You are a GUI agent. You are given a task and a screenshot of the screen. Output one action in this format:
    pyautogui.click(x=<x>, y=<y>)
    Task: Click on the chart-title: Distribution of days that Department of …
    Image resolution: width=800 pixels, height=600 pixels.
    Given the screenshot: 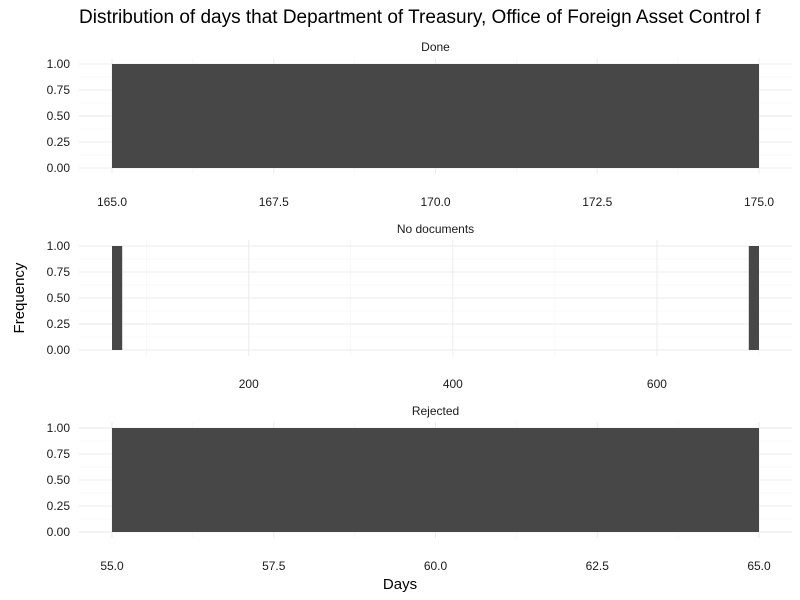 What is the action you would take?
    pyautogui.click(x=420, y=17)
    